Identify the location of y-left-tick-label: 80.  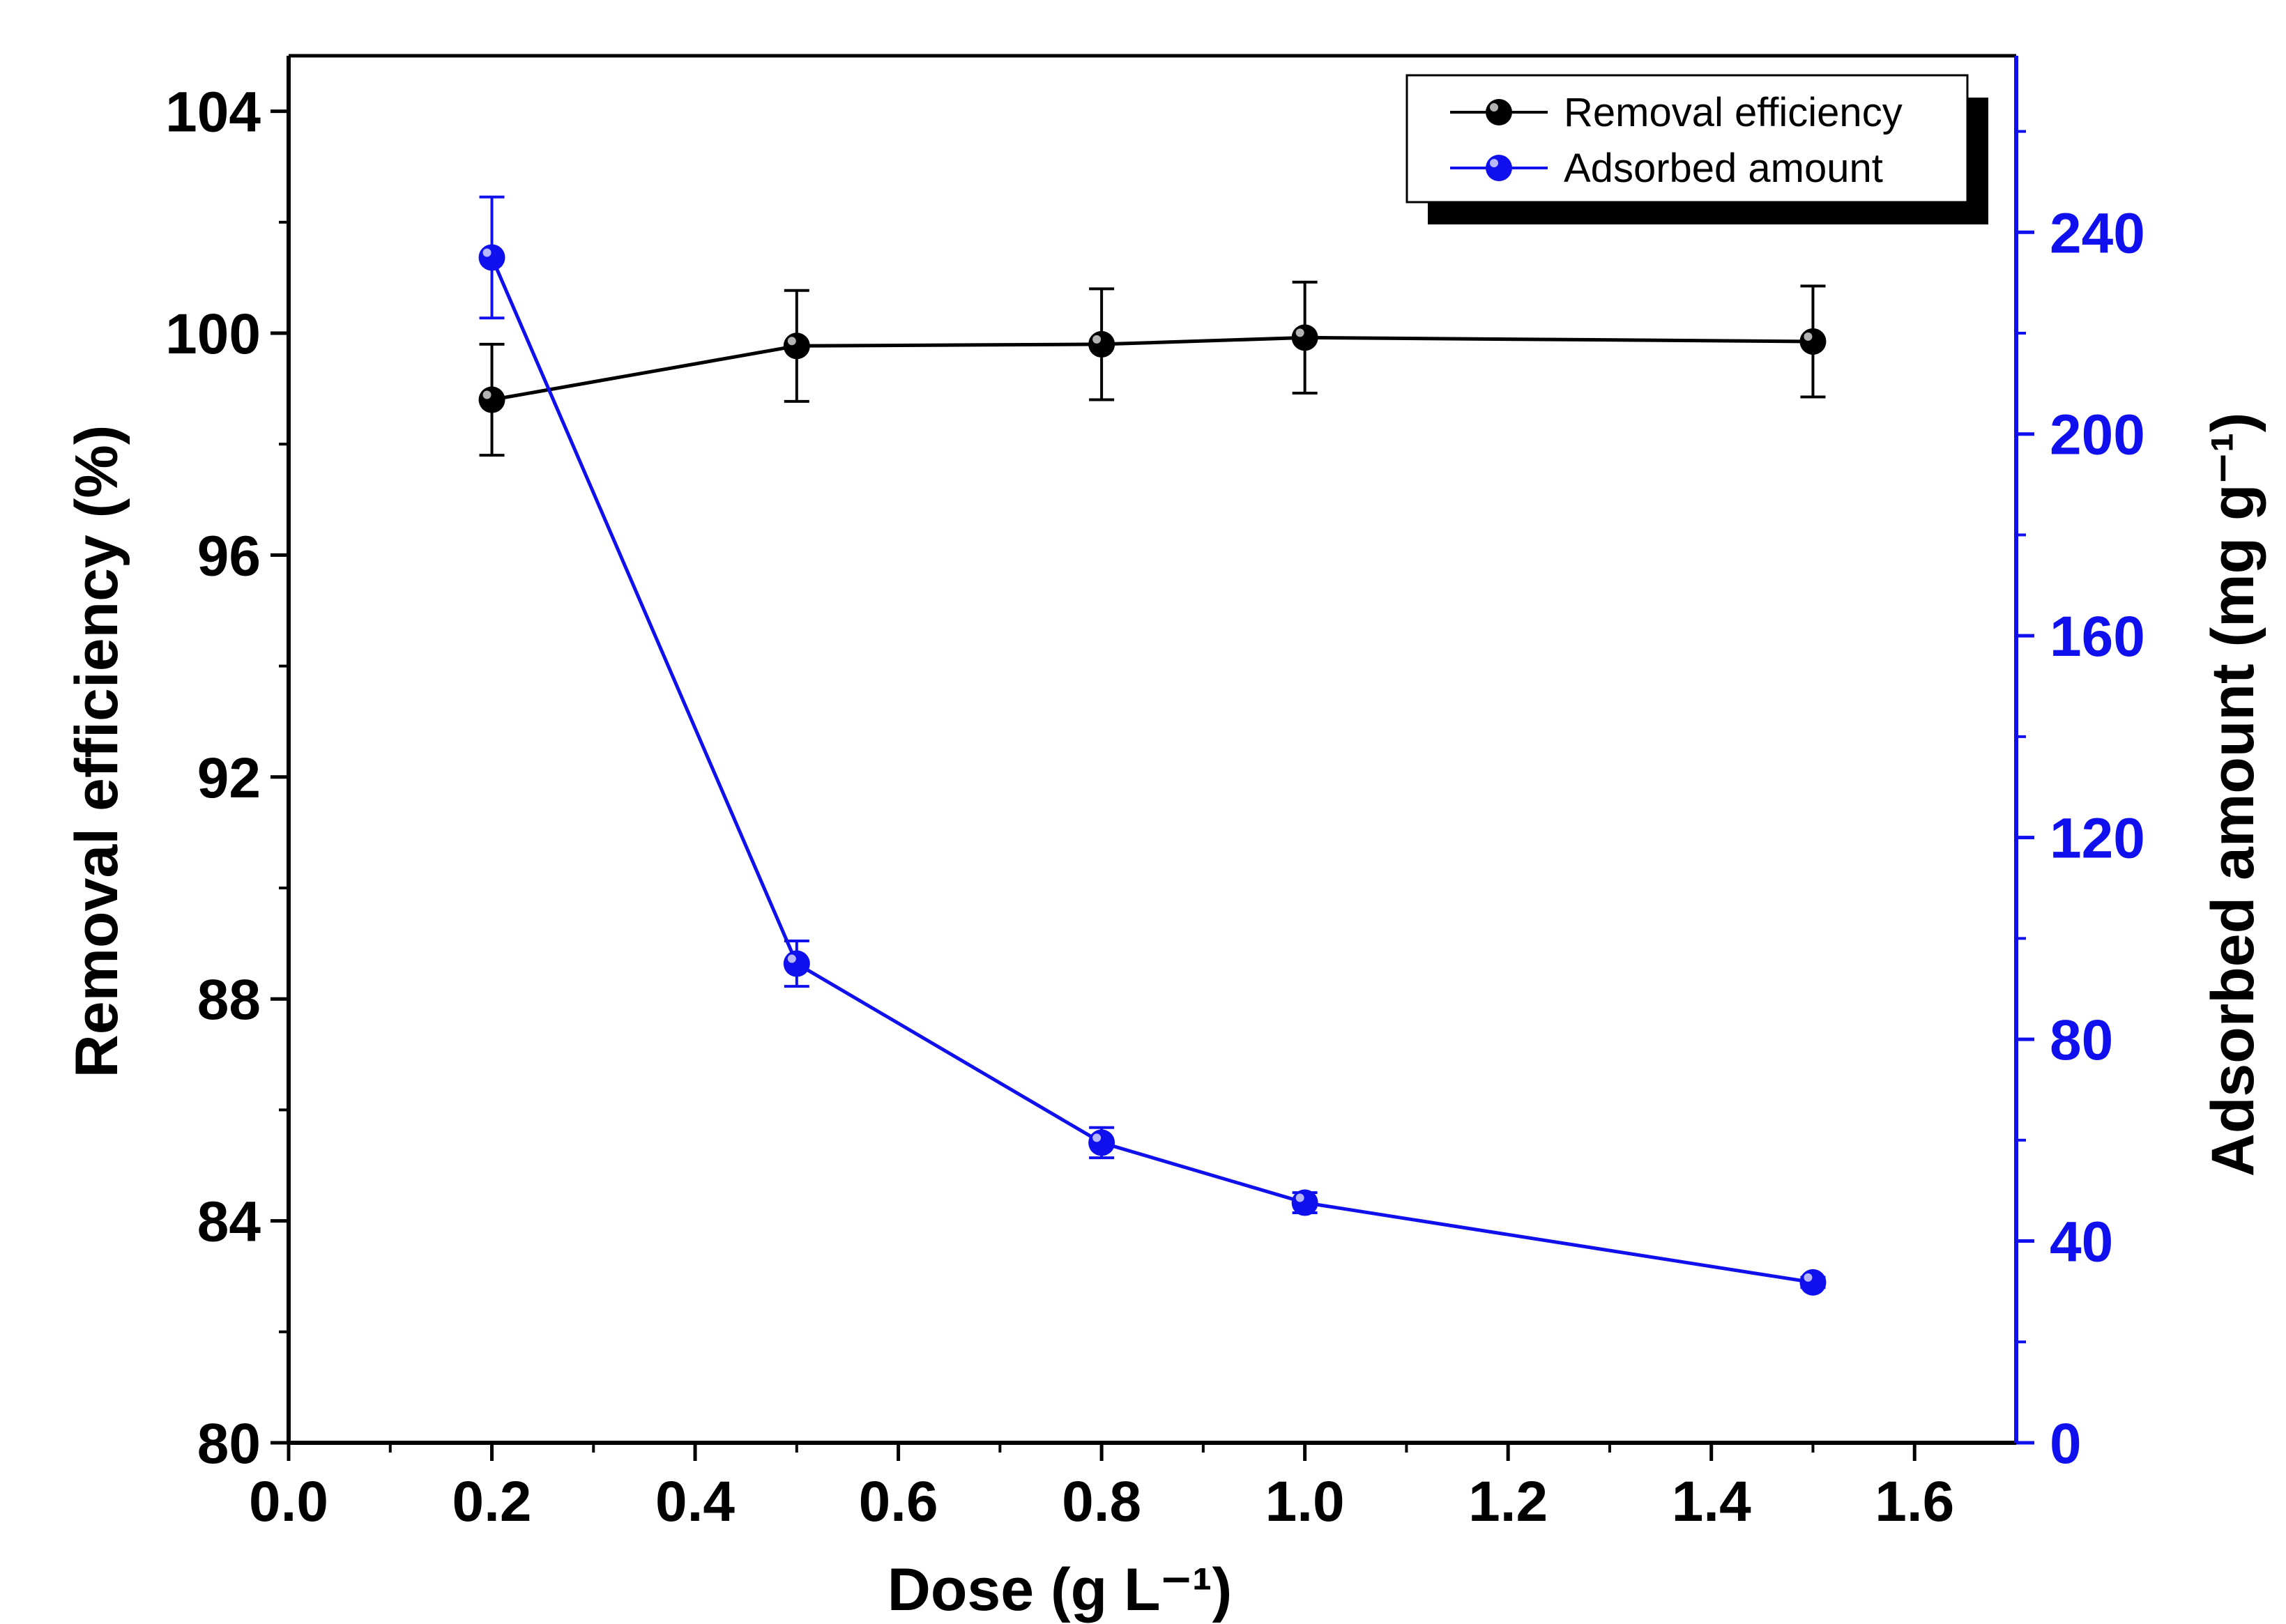
(229, 1444).